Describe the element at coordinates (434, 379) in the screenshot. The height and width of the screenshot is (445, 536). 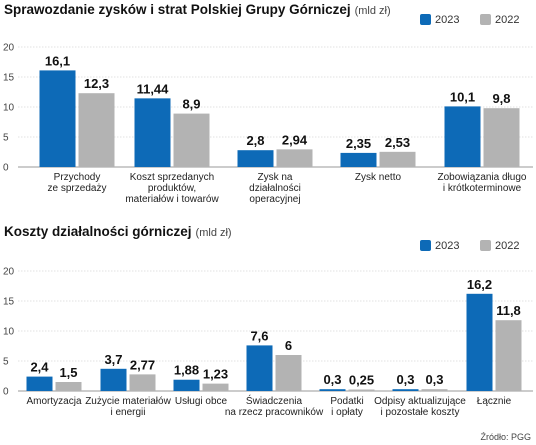
I see `data-label-2022-6: 0,3` at that location.